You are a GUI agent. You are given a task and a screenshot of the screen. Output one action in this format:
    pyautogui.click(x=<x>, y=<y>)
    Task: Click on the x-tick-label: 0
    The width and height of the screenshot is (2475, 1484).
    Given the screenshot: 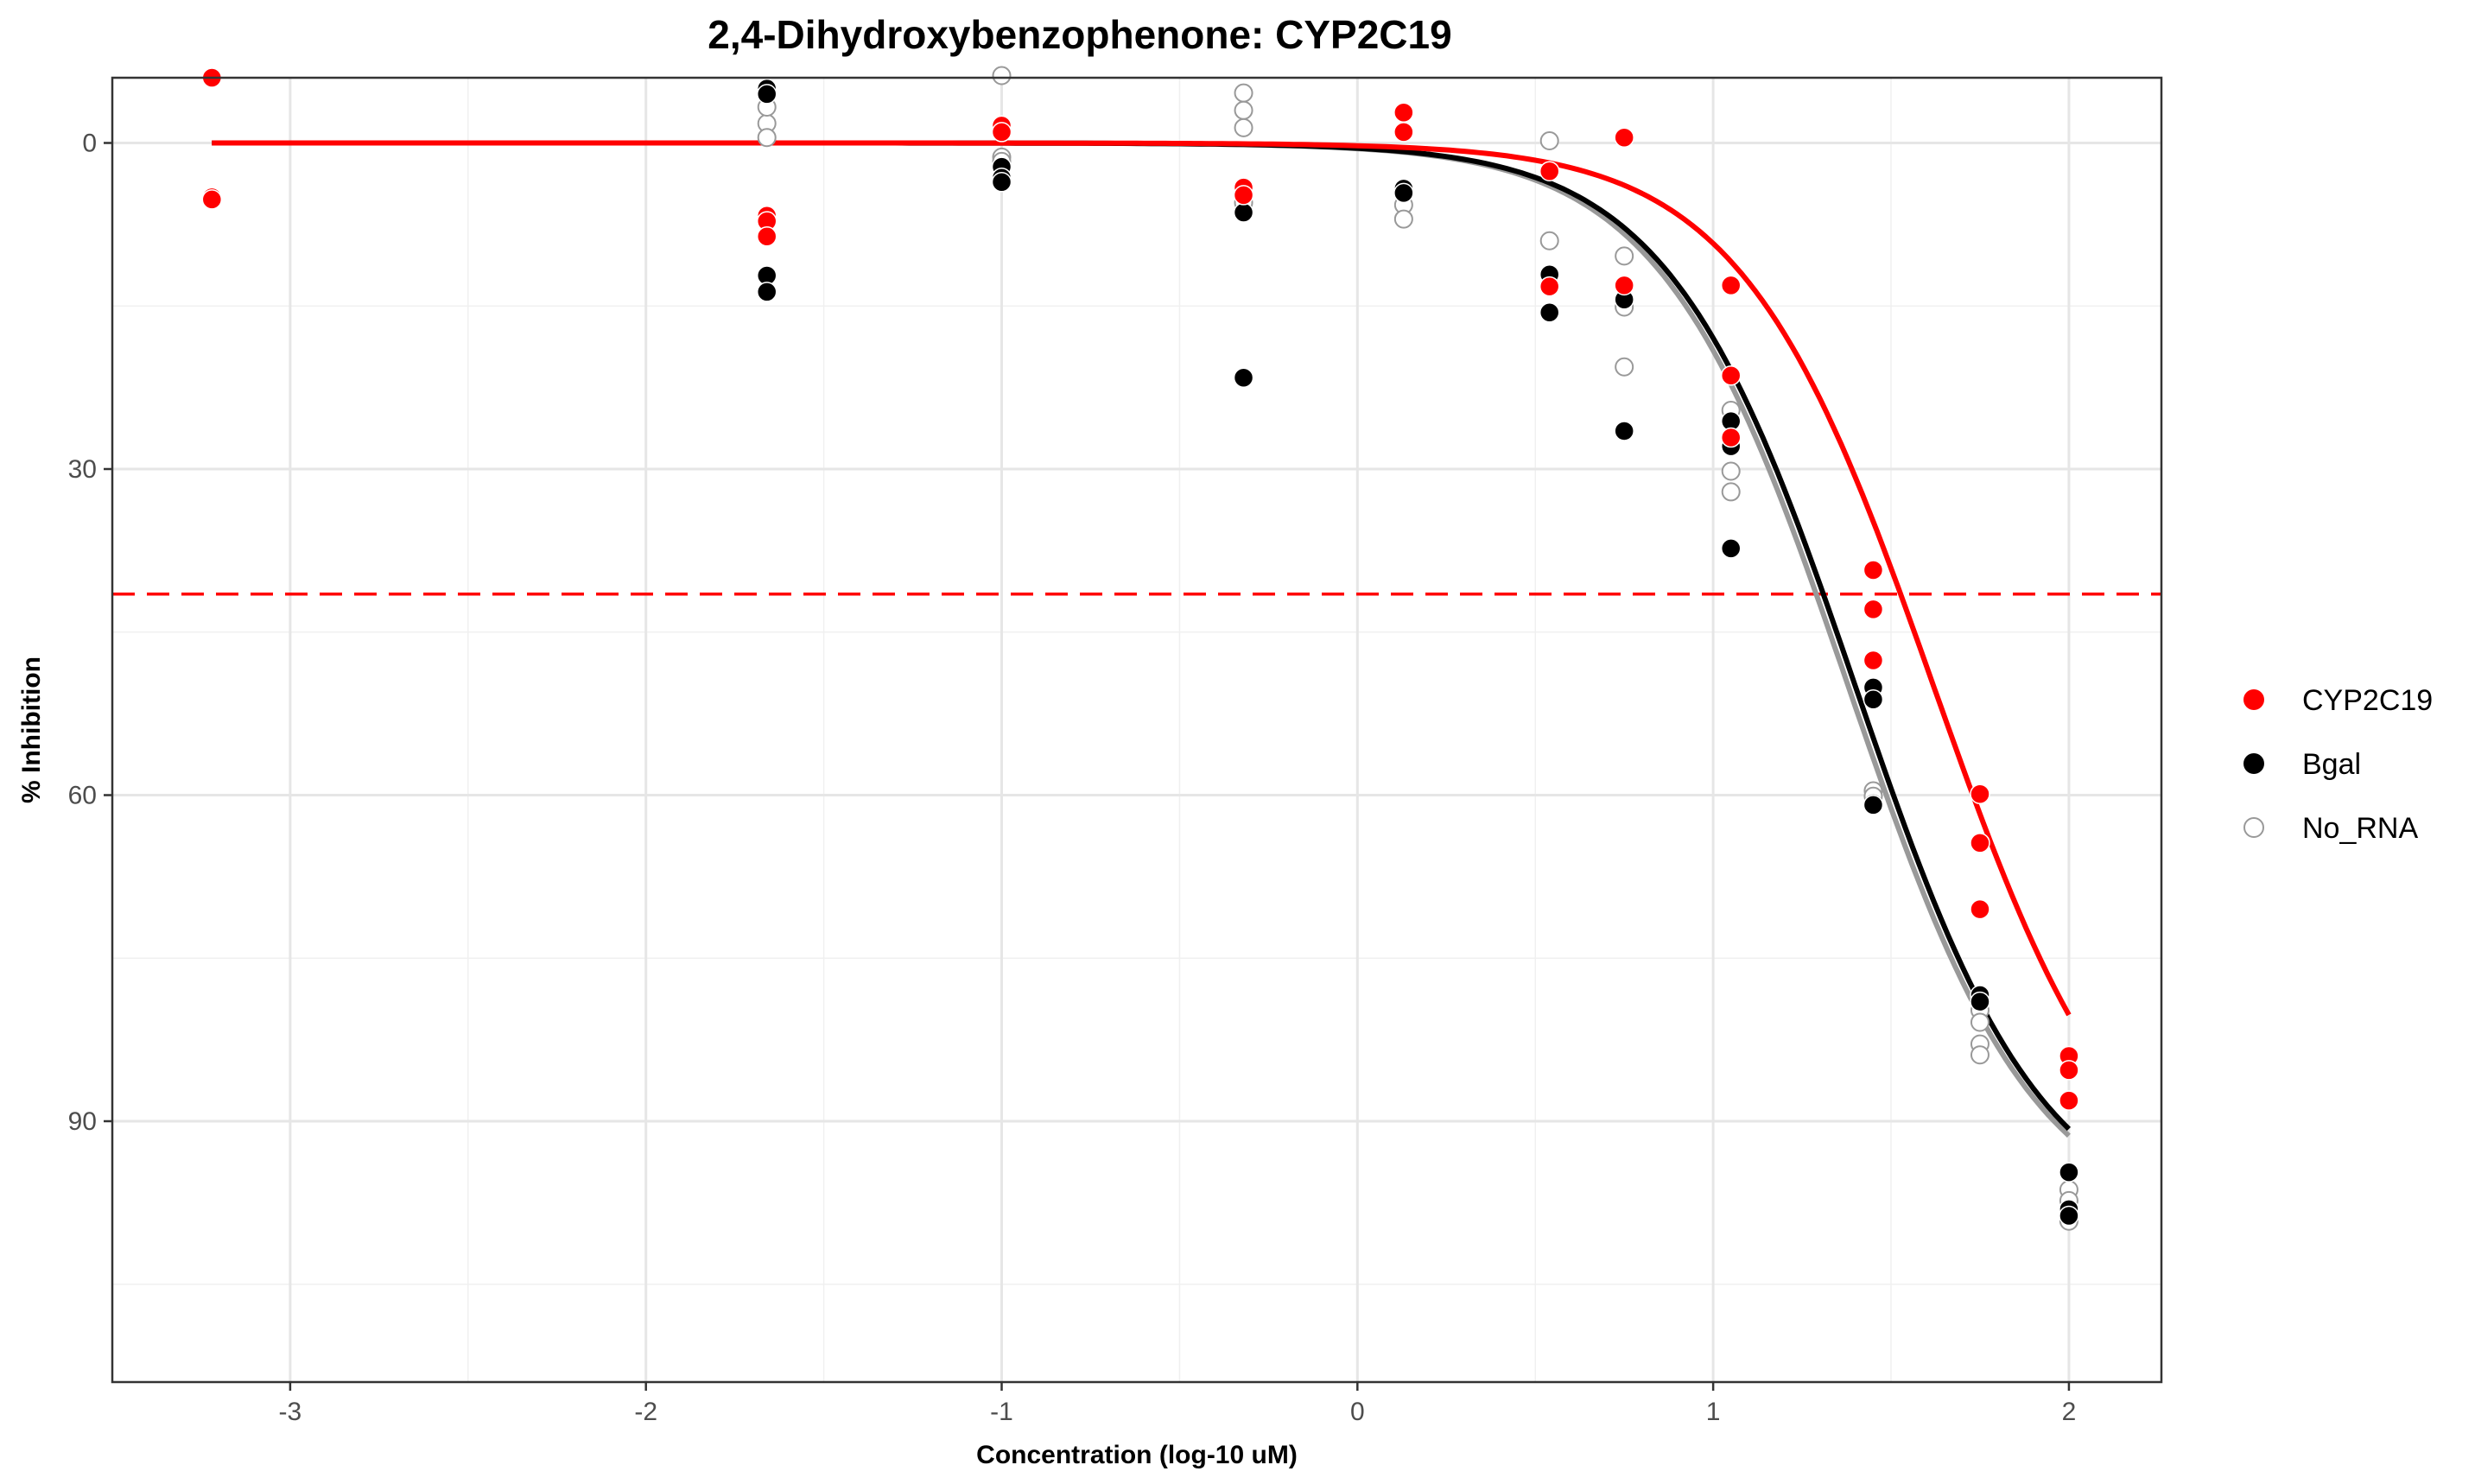 What is the action you would take?
    pyautogui.click(x=1357, y=1412)
    